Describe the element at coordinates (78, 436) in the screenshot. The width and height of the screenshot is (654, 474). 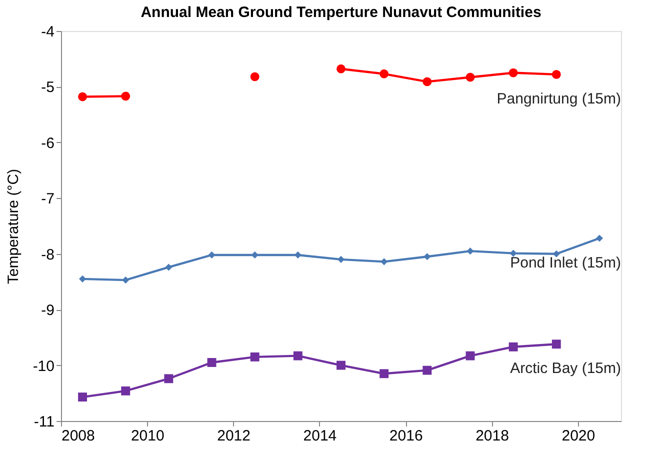
I see `x-tick-label: 2008` at that location.